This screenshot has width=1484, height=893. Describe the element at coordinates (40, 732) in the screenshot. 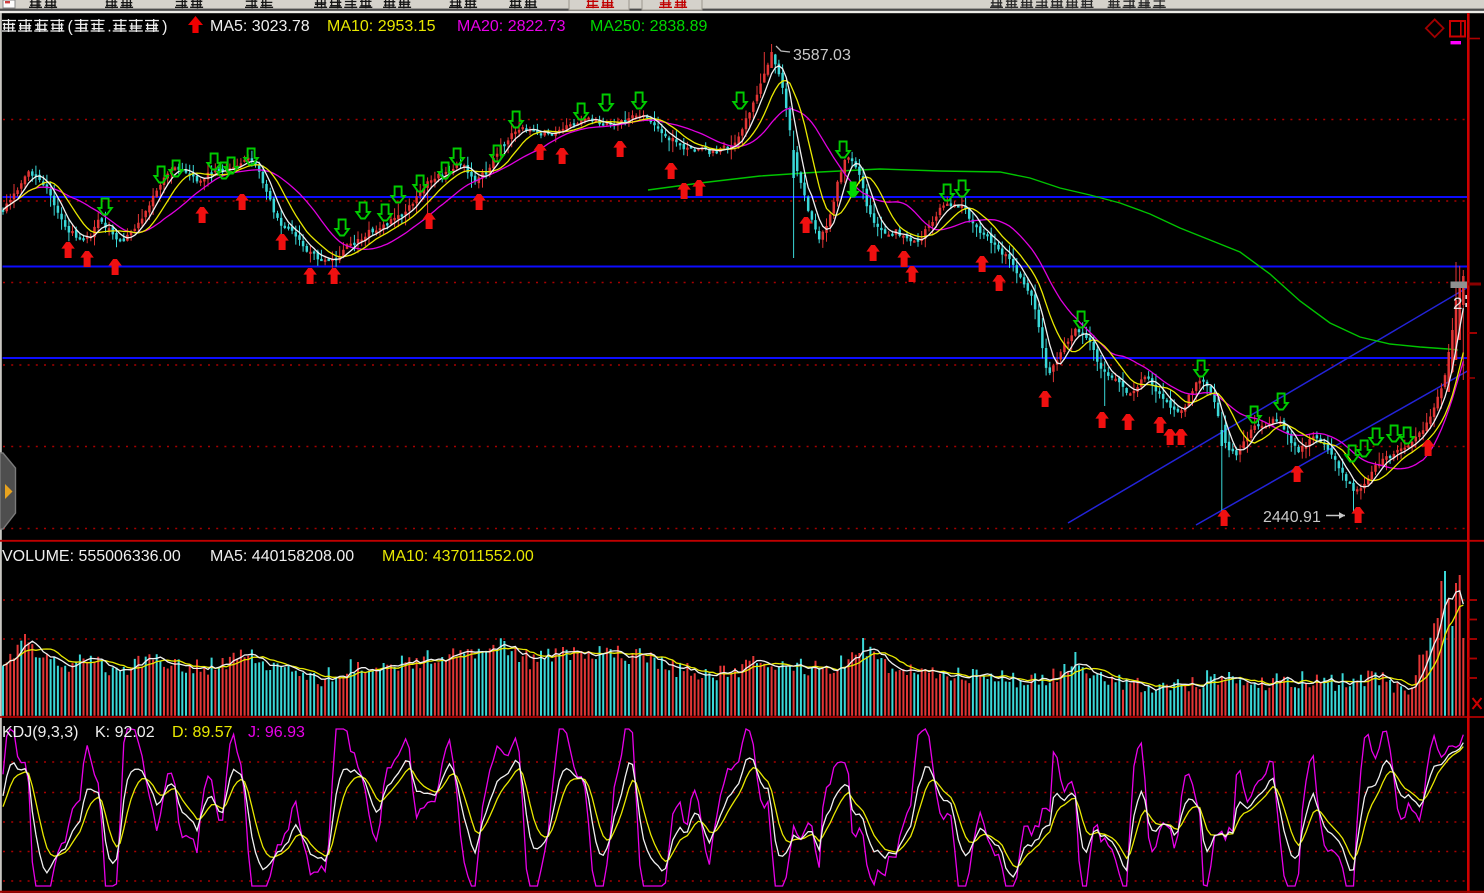

I see `svg-text: KDJ(9,3,3)` at that location.